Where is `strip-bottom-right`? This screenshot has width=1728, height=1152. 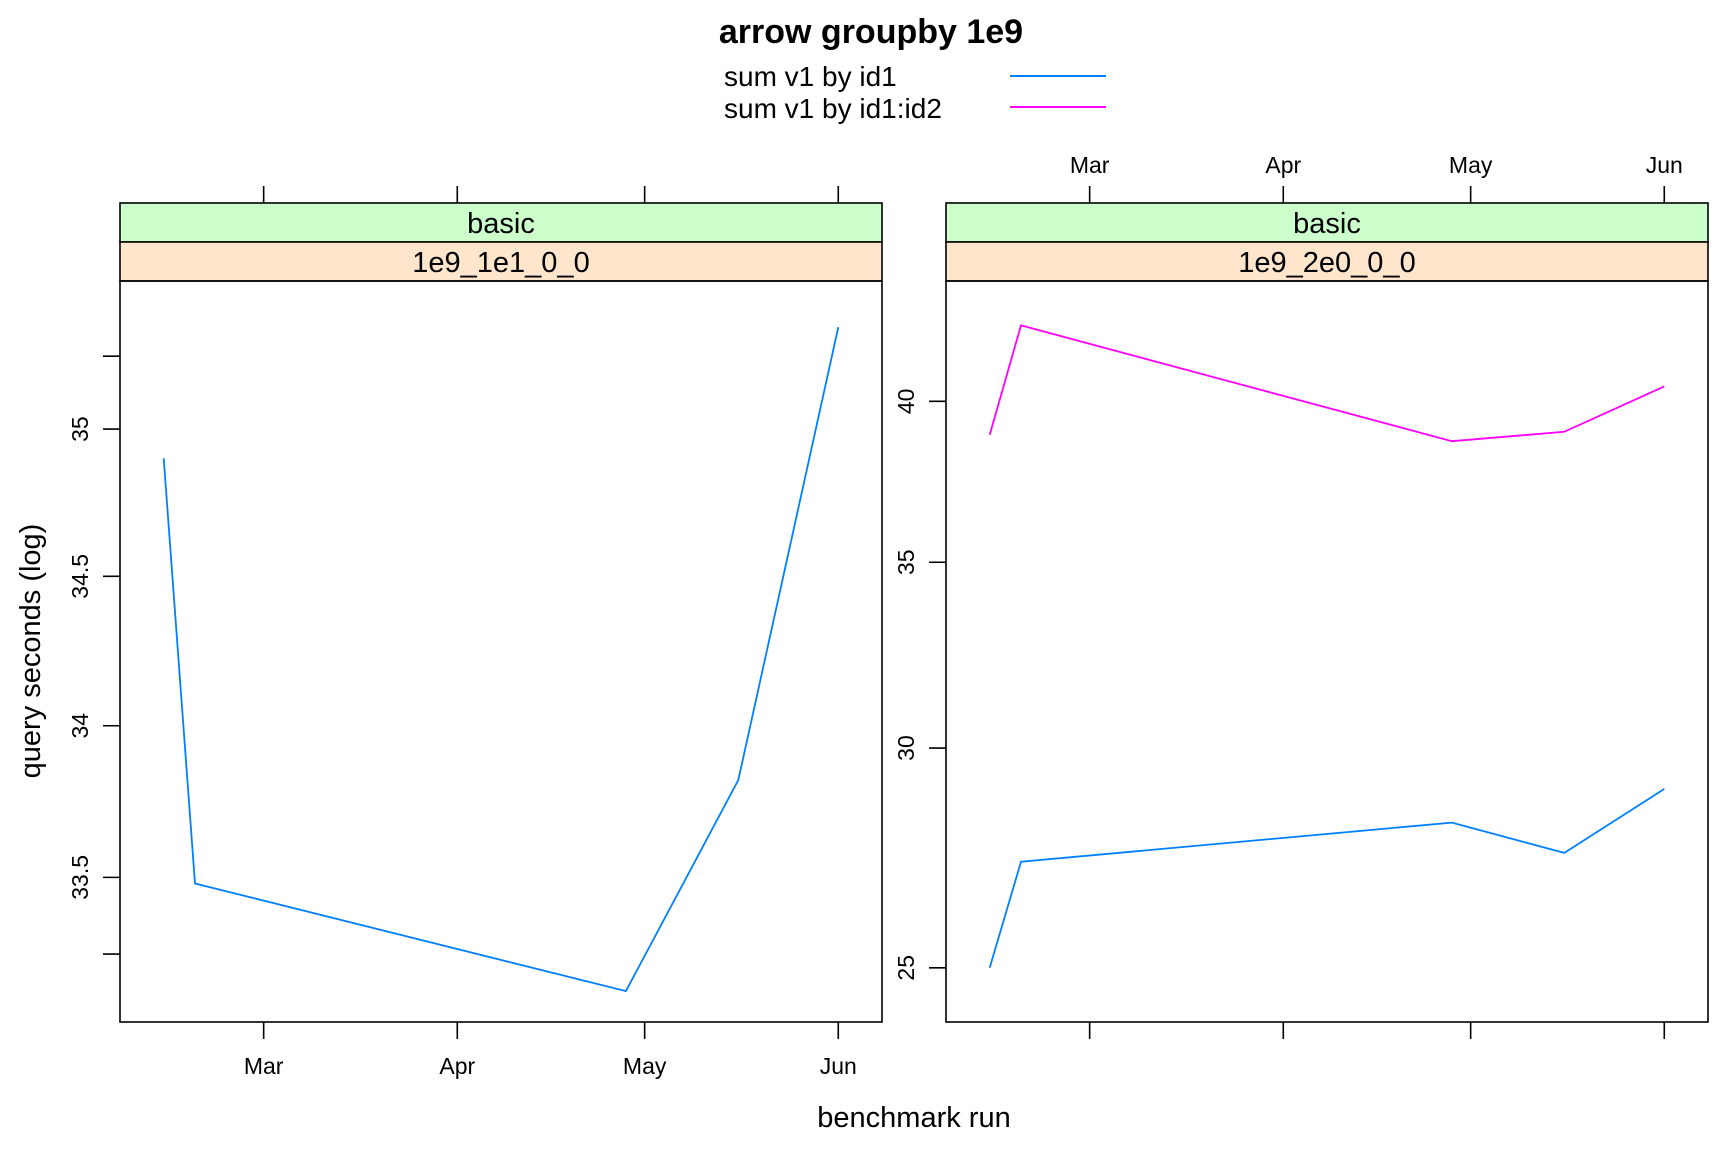
strip-bottom-right is located at coordinates (1327, 261).